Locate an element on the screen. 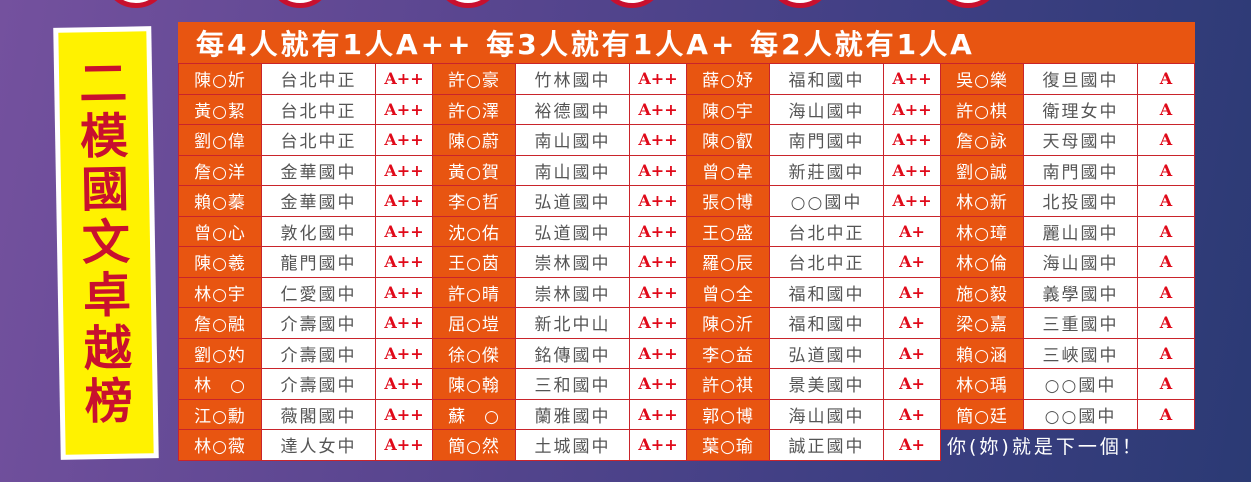 This screenshot has width=1251, height=482. school-name: 麗山國中 is located at coordinates (1080, 231).